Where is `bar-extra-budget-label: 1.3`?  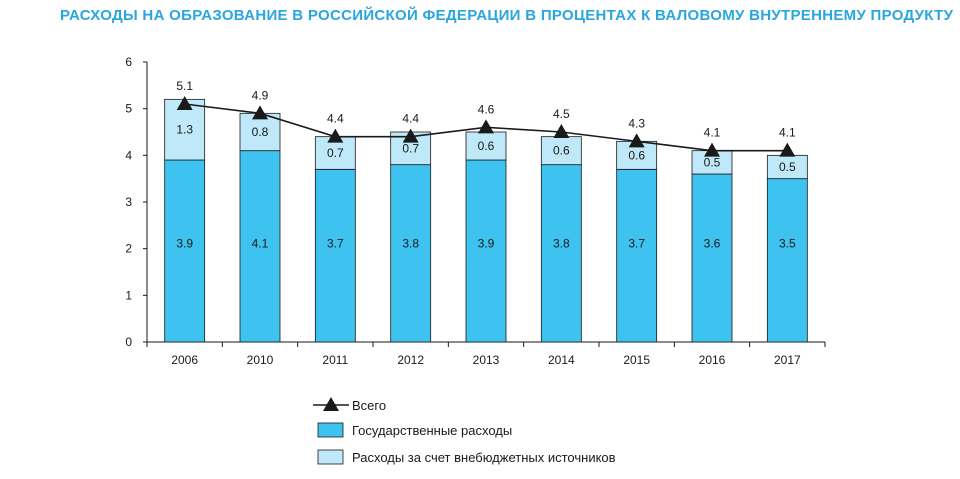 bar-extra-budget-label: 1.3 is located at coordinates (184, 130).